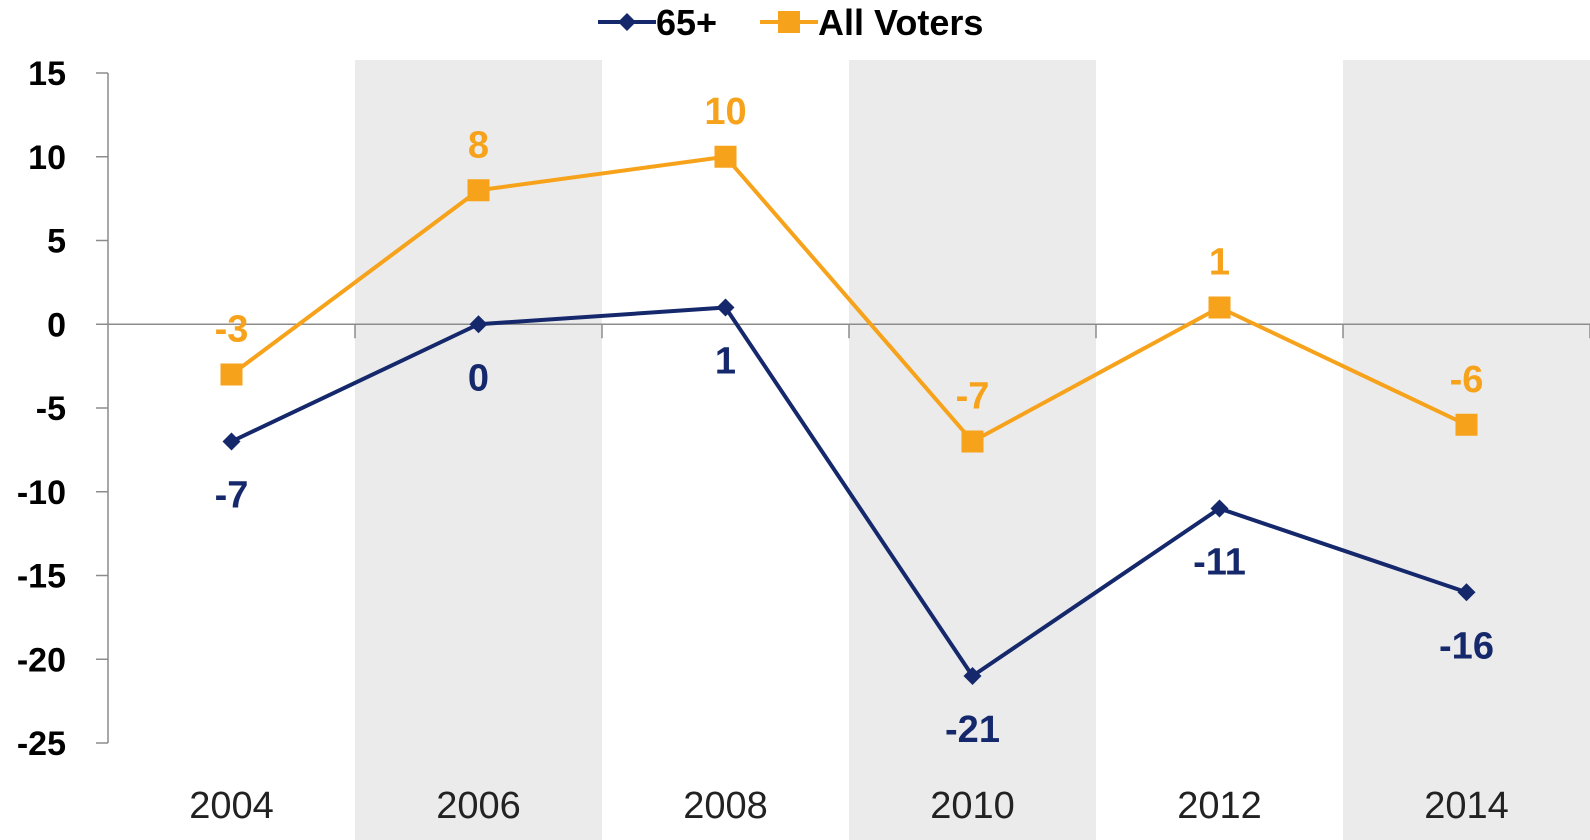 The image size is (1590, 840). What do you see at coordinates (51, 409) in the screenshot?
I see `y-tick-label: -5` at bounding box center [51, 409].